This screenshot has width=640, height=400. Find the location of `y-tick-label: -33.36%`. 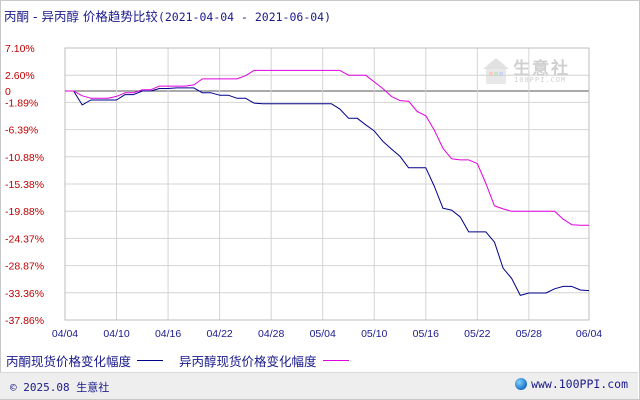

y-tick-label: -33.36% is located at coordinates (24, 294).